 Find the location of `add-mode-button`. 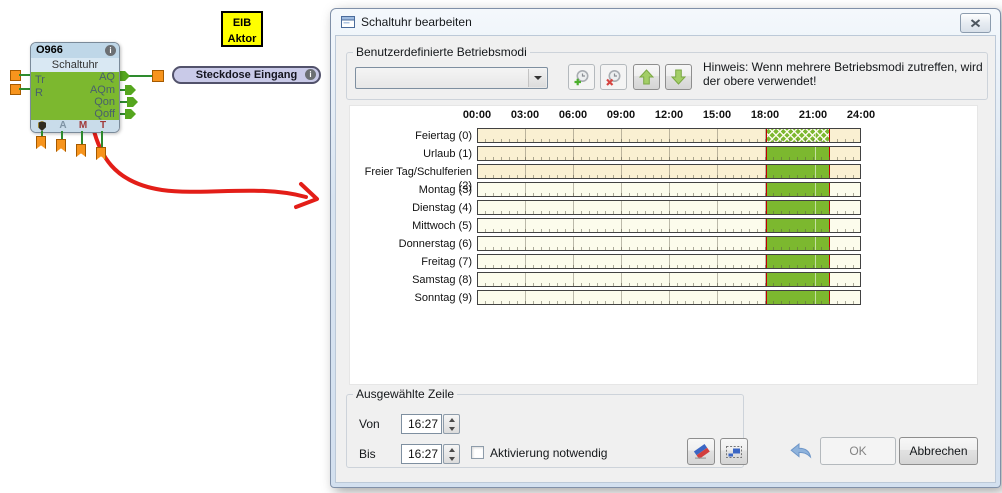

add-mode-button is located at coordinates (581, 77).